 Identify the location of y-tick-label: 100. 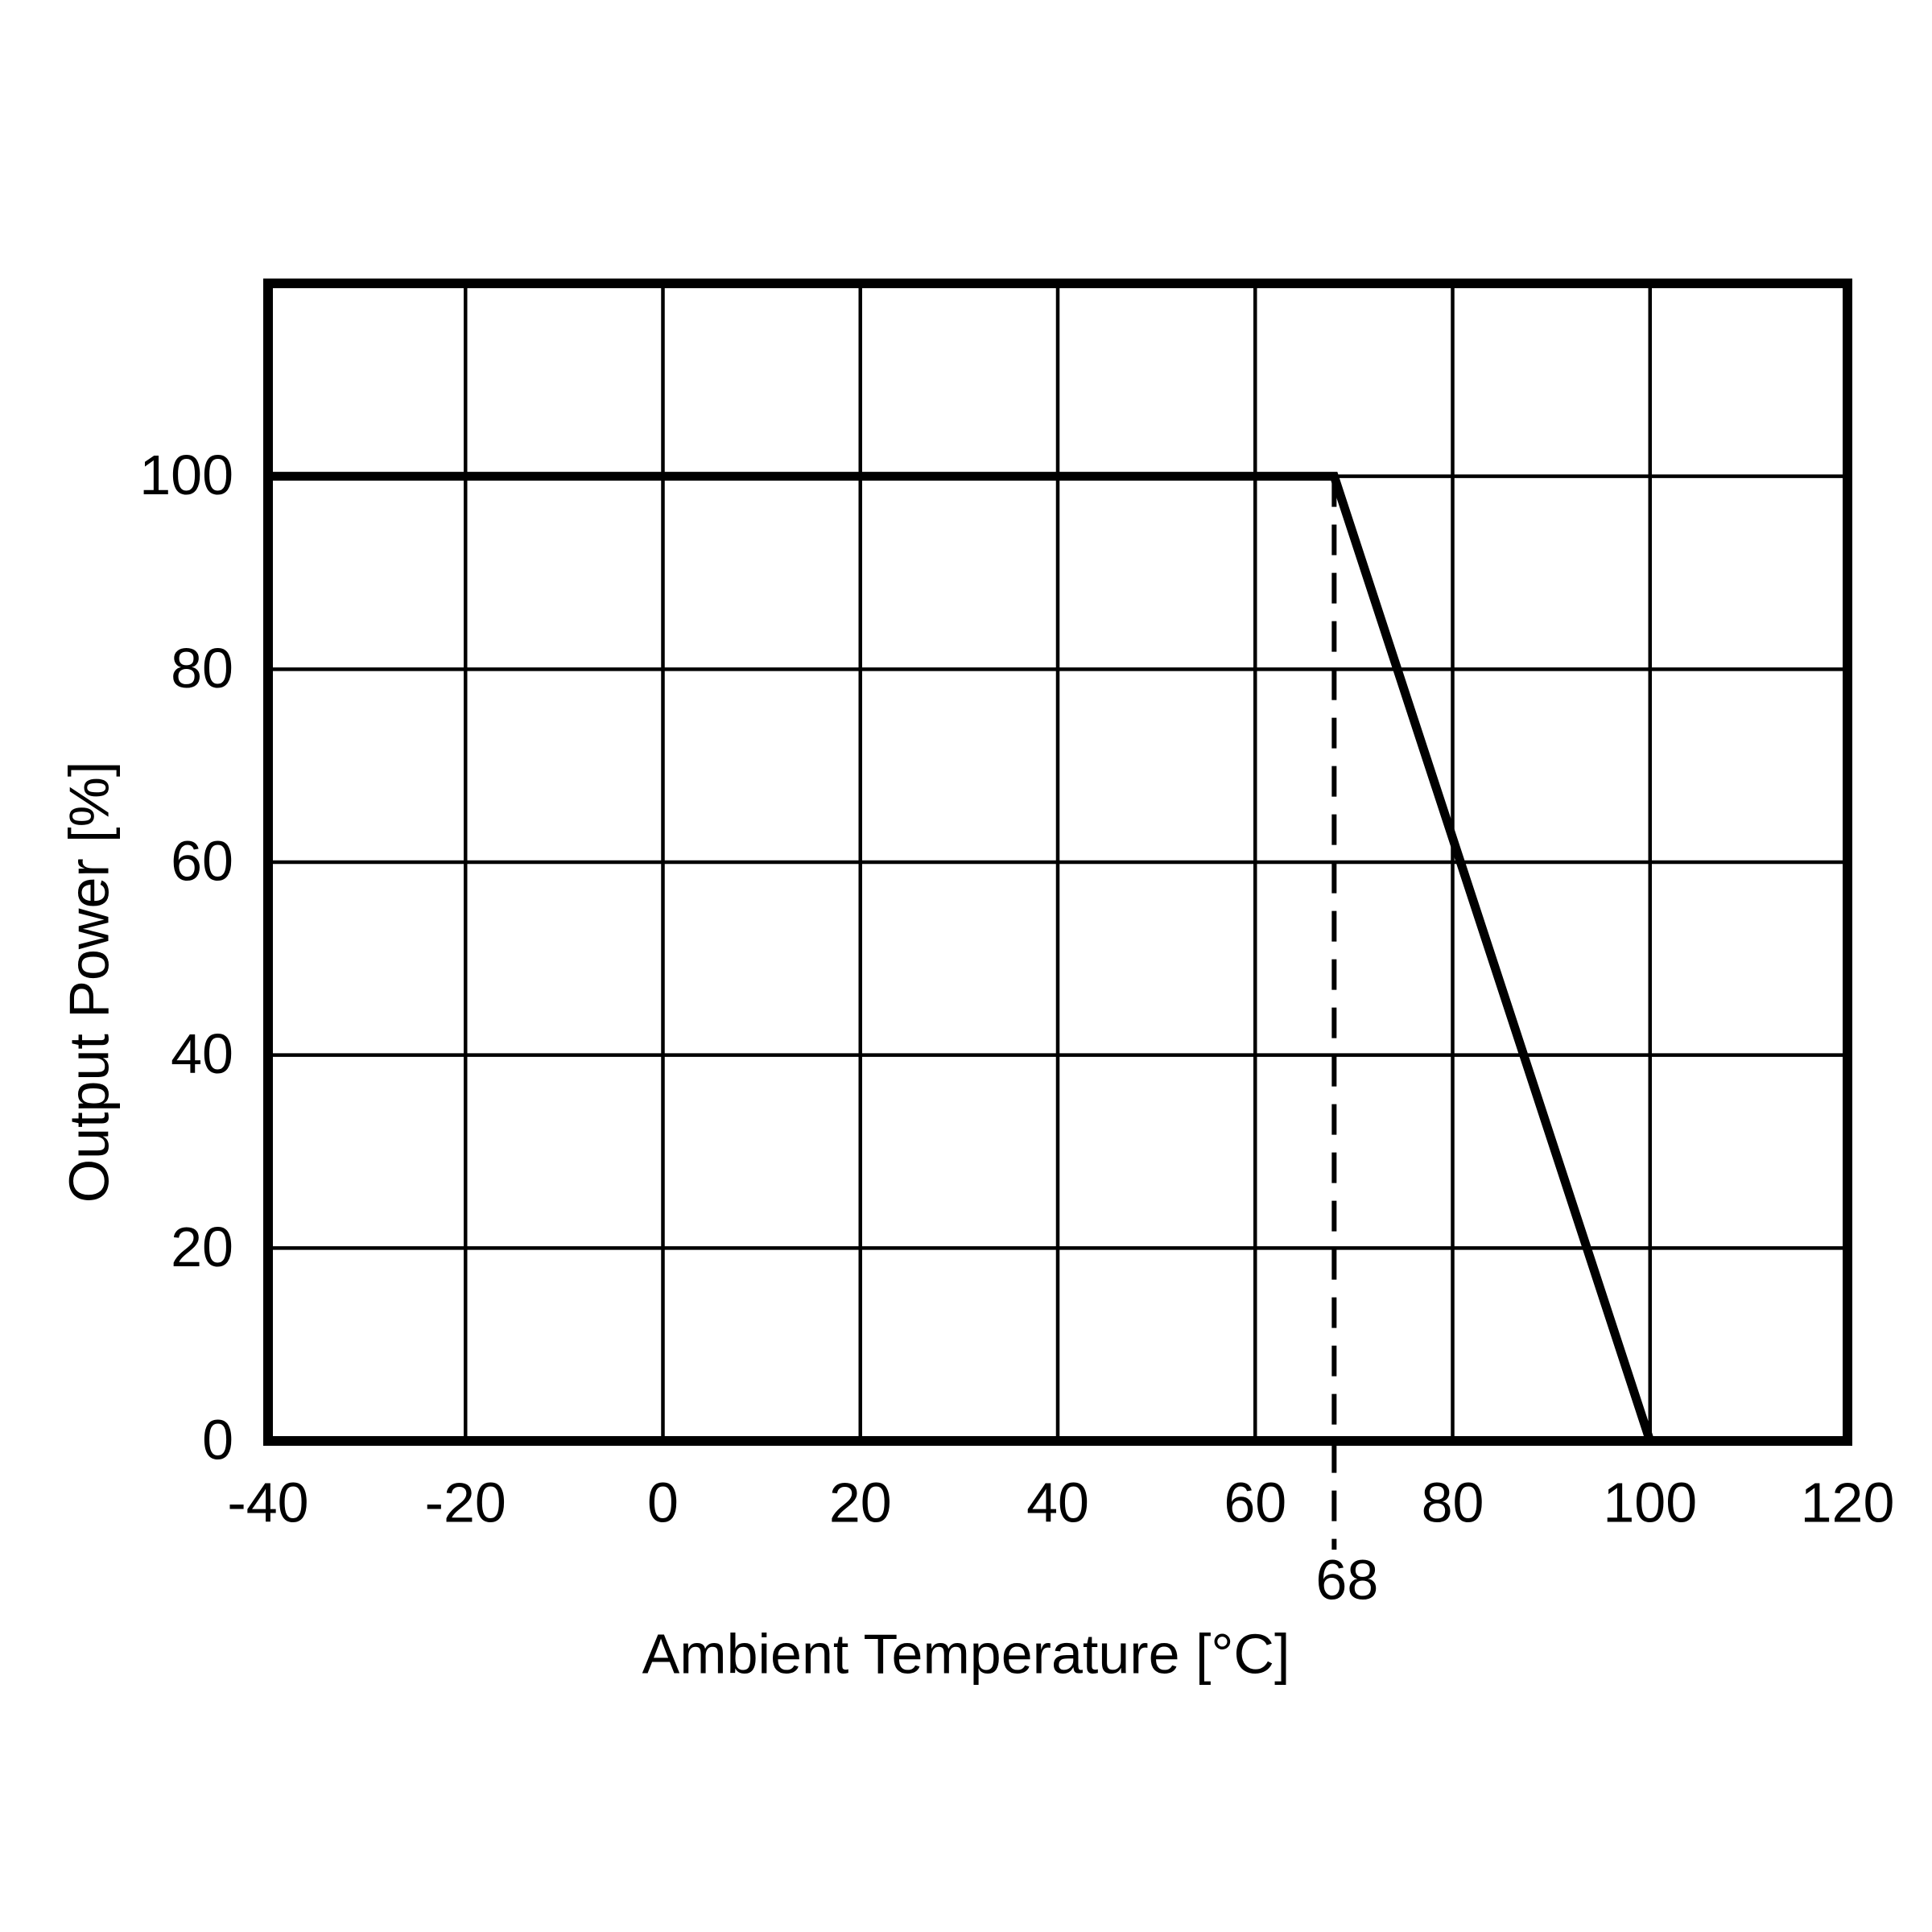
(186, 475).